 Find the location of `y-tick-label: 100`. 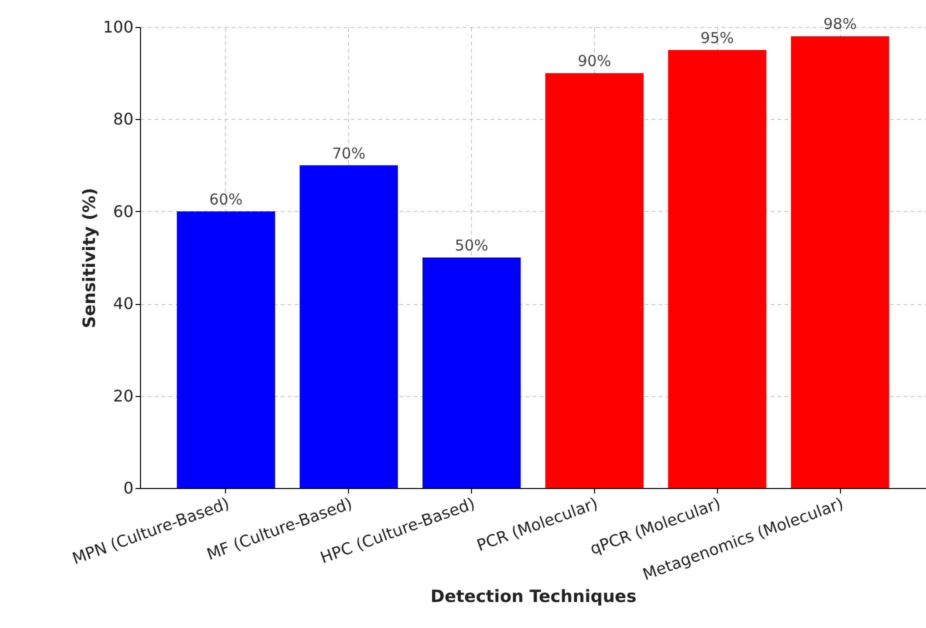

y-tick-label: 100 is located at coordinates (118, 27).